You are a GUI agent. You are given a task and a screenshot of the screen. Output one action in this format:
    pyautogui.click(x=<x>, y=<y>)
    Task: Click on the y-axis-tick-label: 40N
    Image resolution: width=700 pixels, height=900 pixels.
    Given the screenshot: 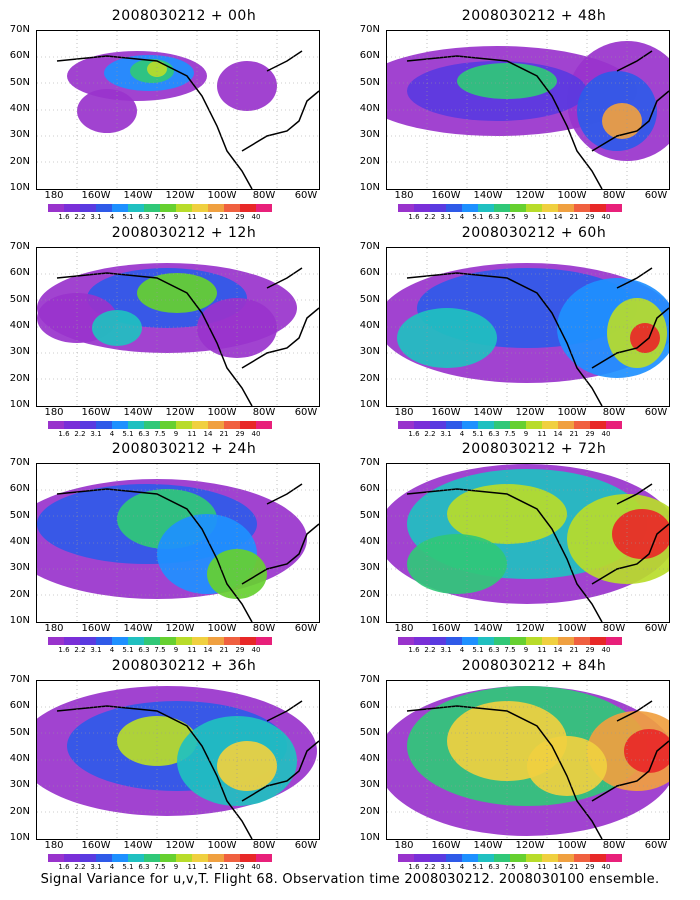 What is the action you would take?
    pyautogui.click(x=19, y=325)
    